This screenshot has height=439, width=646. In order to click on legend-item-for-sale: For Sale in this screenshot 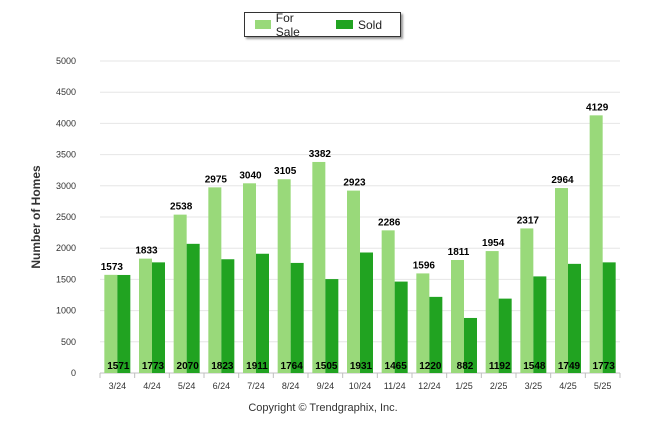, I will do `click(286, 25)`.